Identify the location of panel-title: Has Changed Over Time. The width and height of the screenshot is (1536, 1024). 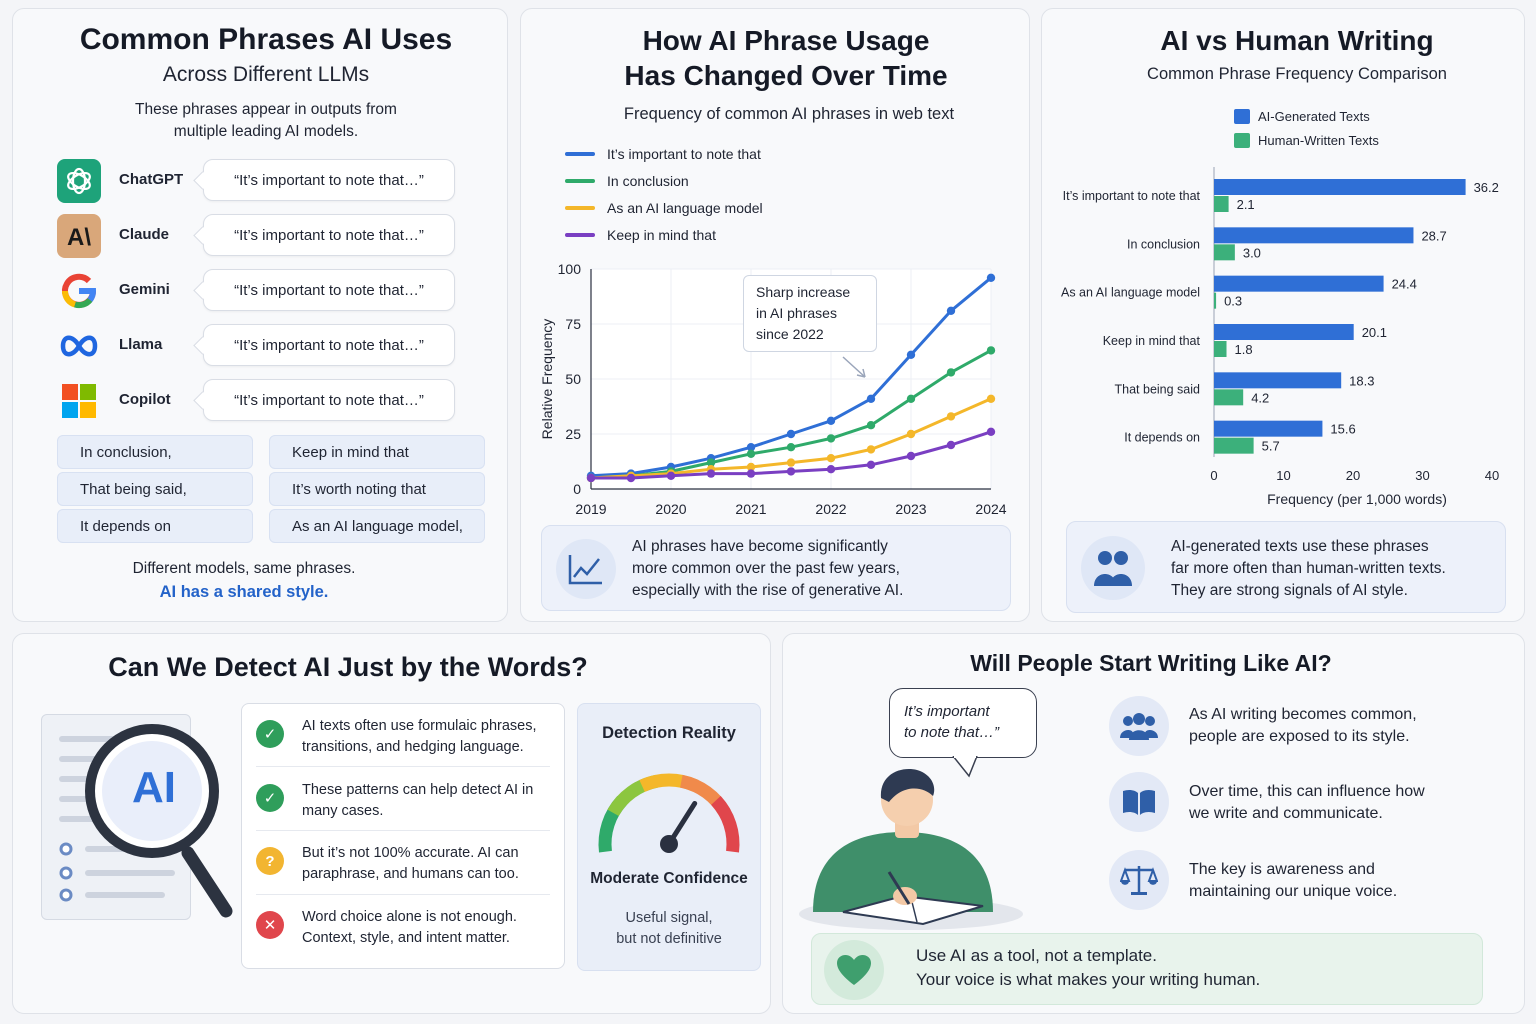
(786, 75).